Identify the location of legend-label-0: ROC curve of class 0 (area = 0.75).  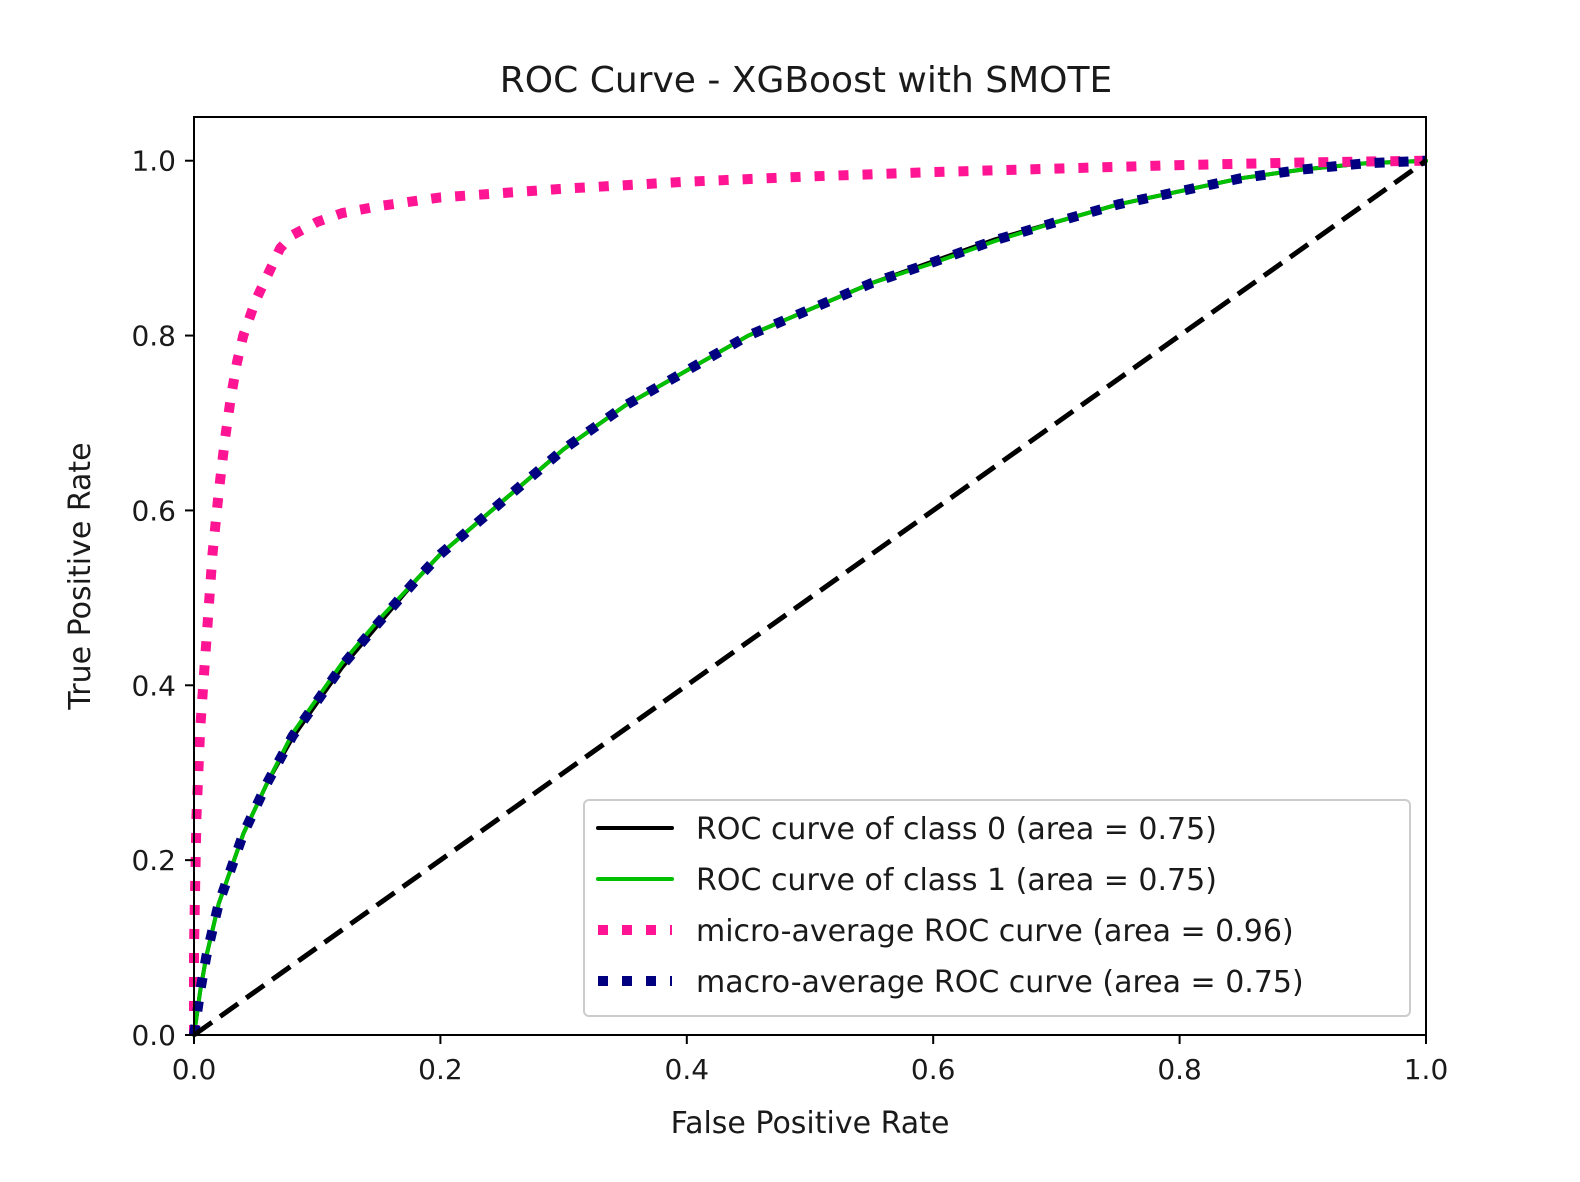
(956, 829).